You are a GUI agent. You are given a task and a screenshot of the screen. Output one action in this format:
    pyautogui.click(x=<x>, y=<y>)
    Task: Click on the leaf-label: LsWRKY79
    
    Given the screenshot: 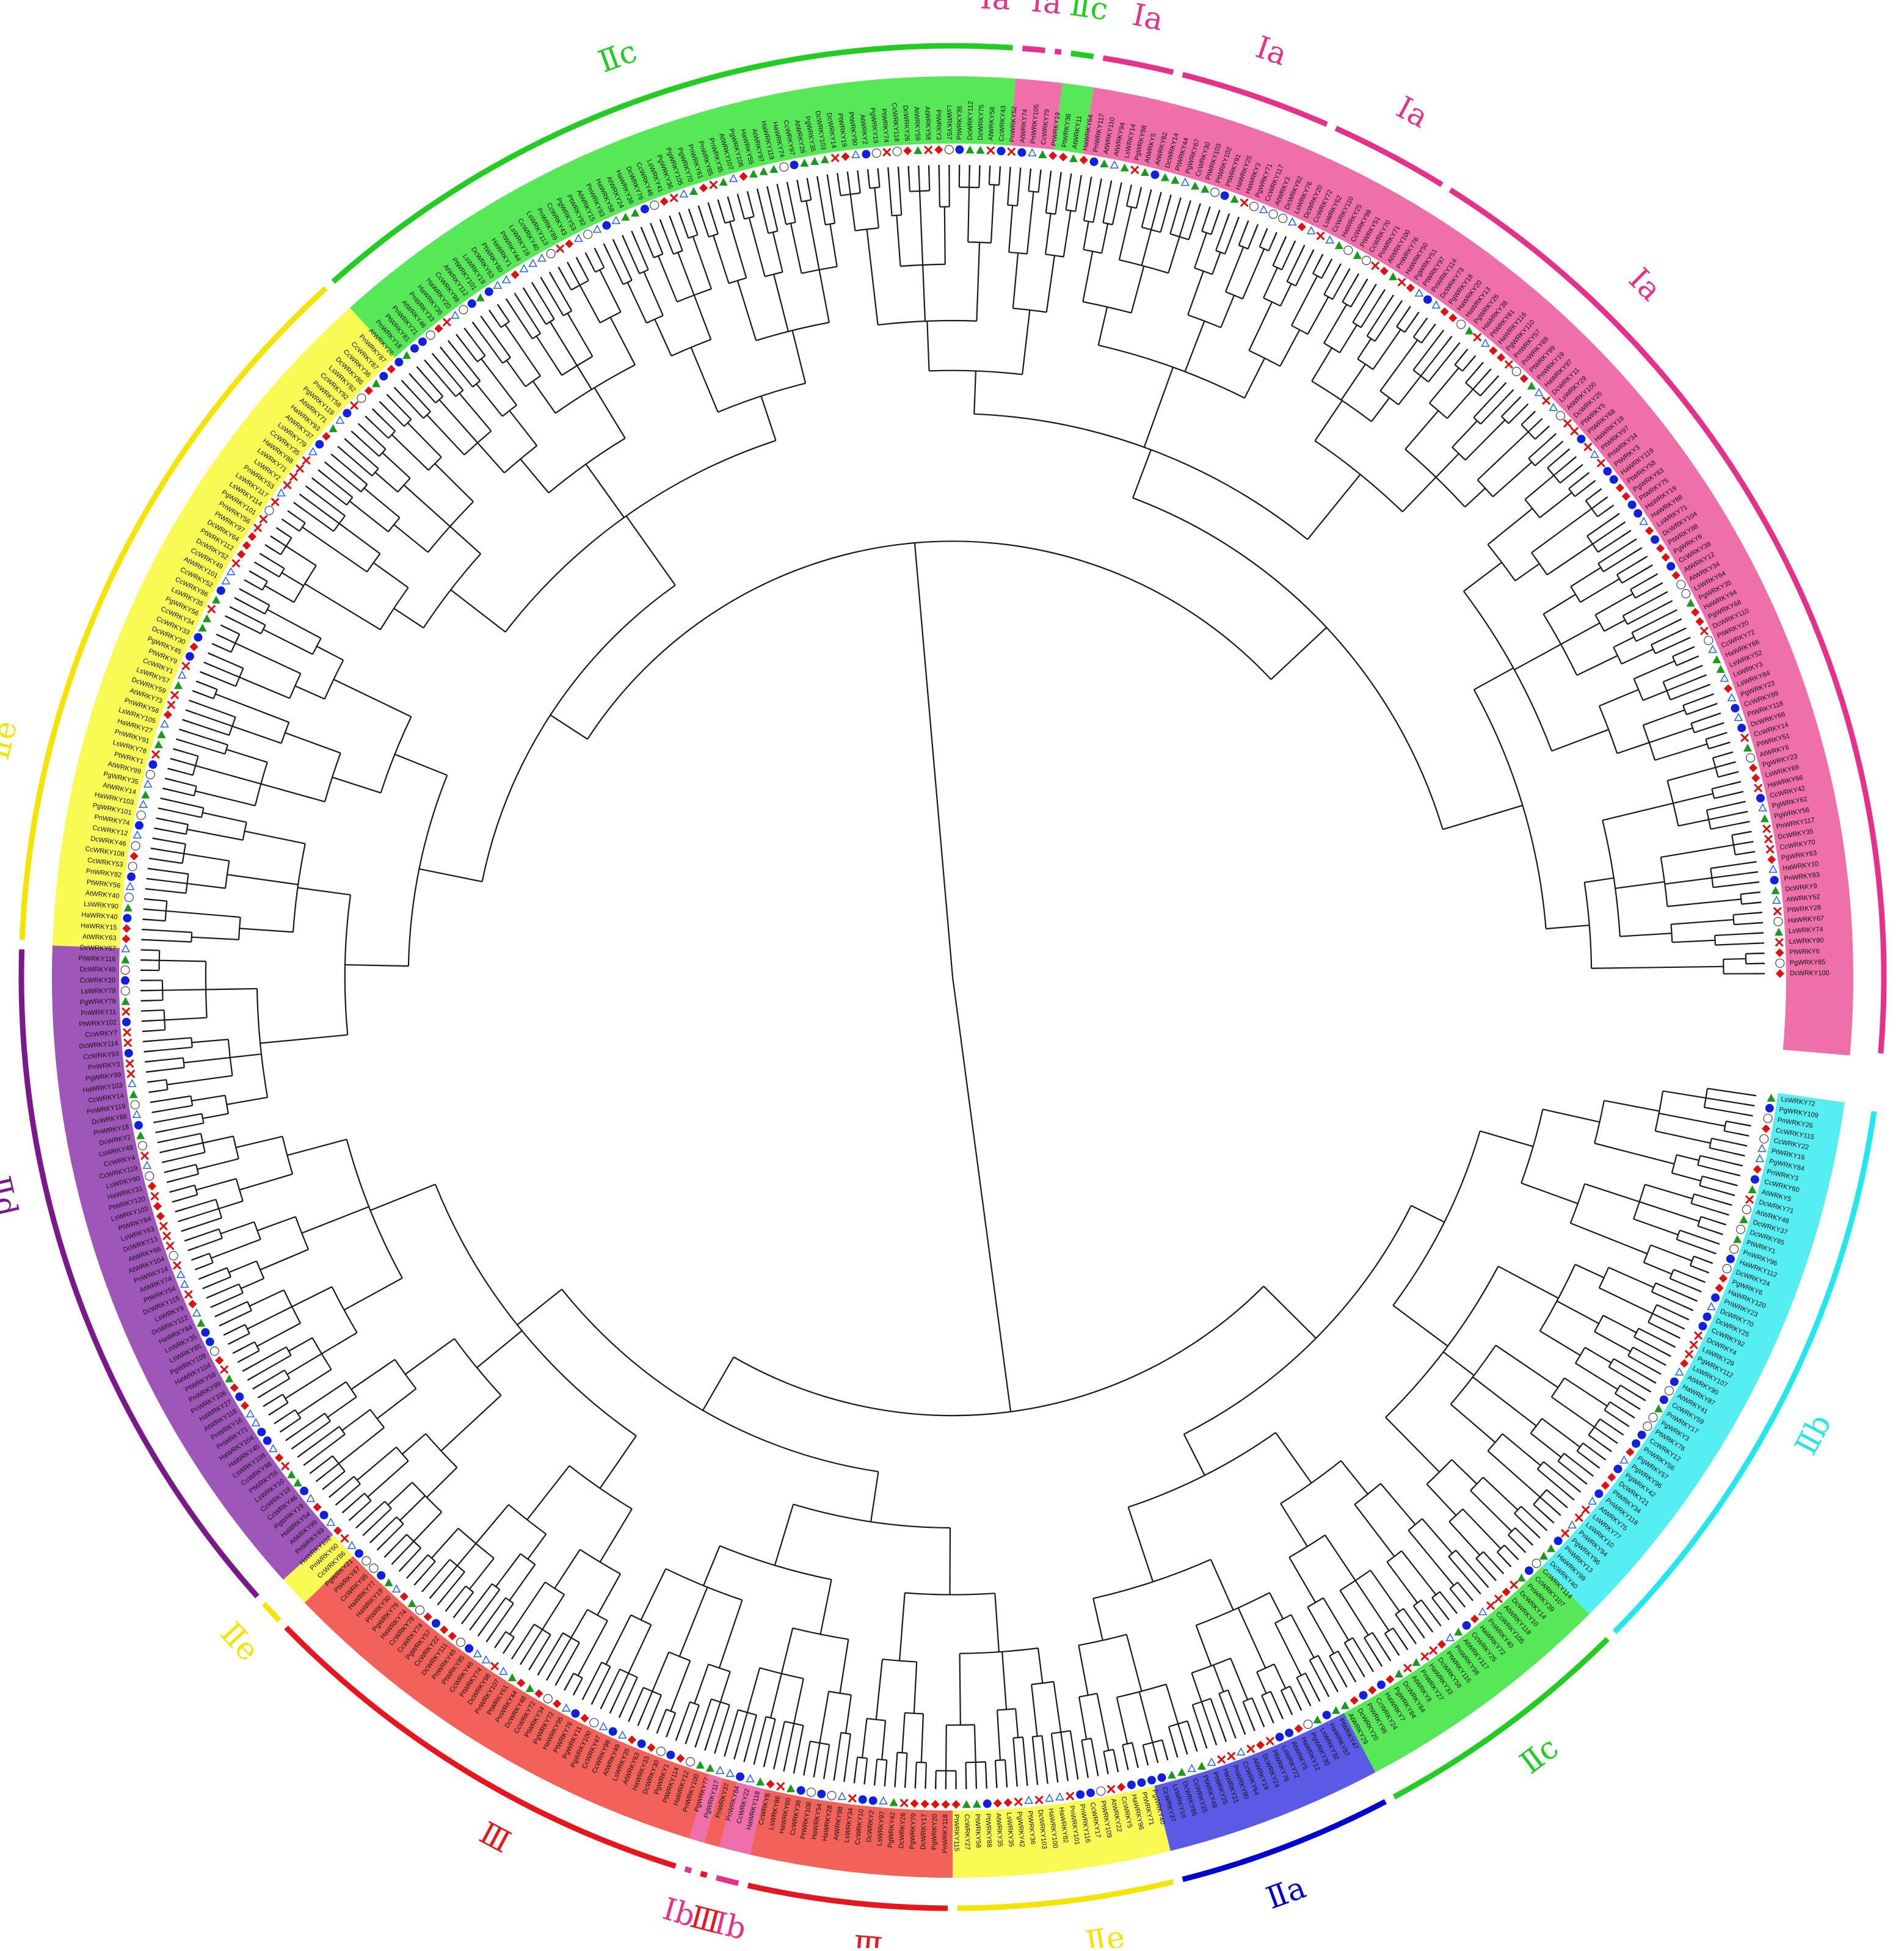 What is the action you would take?
    pyautogui.click(x=98, y=991)
    